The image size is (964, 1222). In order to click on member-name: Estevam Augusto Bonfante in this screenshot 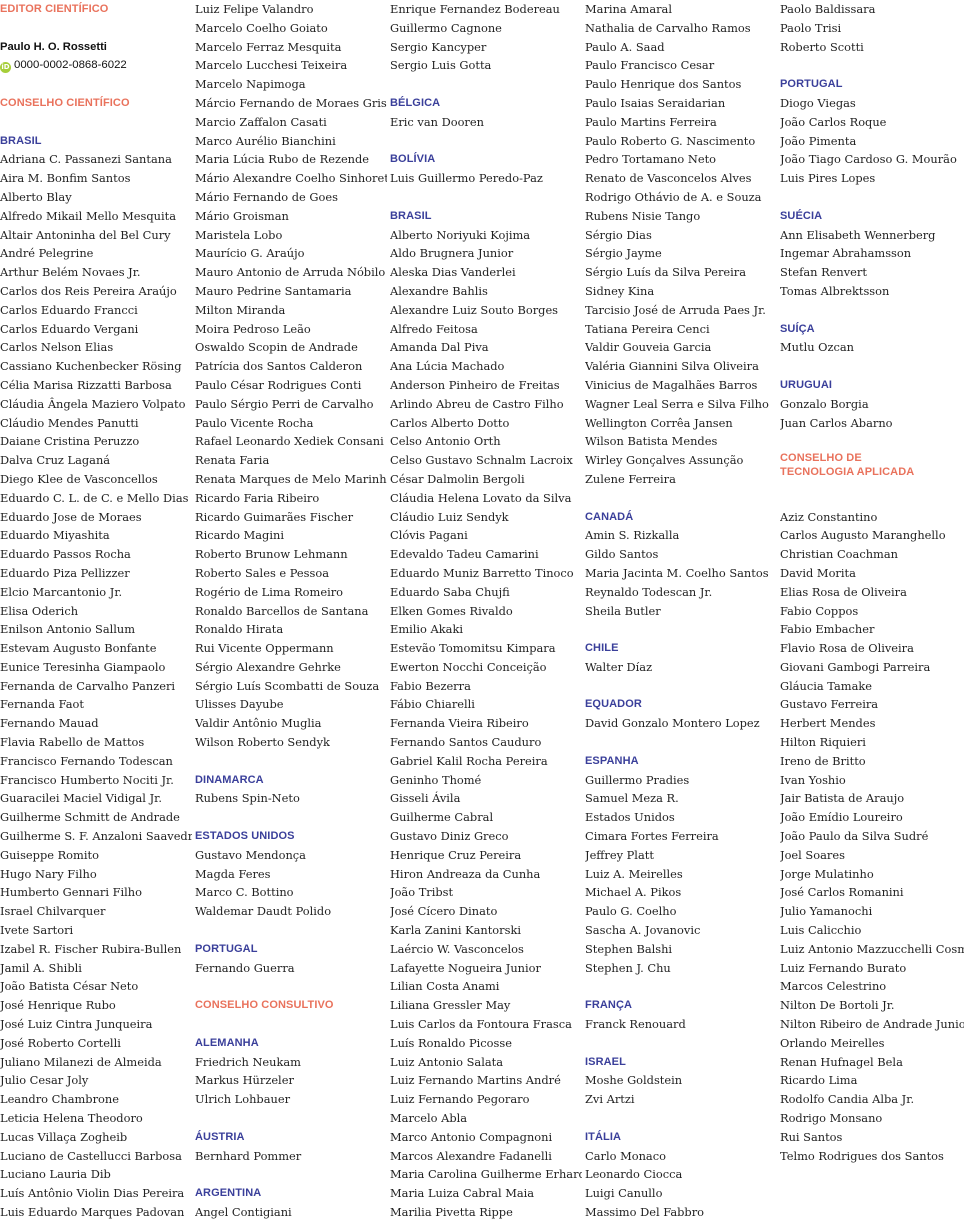, I will do `click(78, 648)`.